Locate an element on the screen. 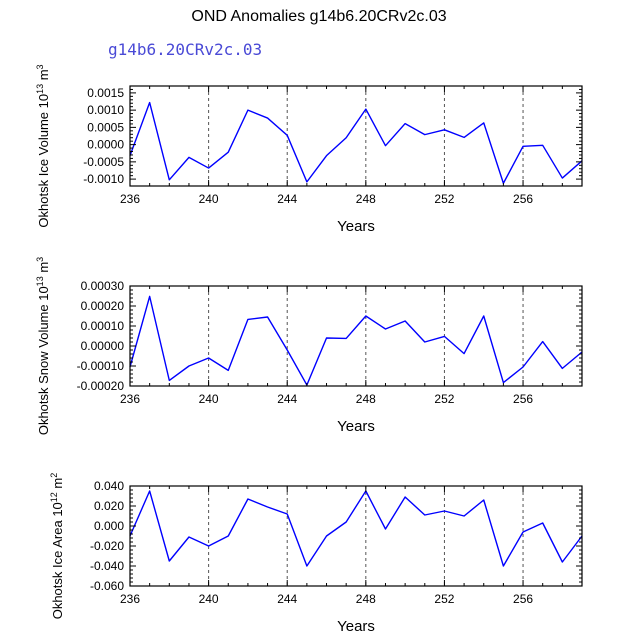 The height and width of the screenshot is (638, 638). y-tick-label: -0.060 is located at coordinates (107, 586).